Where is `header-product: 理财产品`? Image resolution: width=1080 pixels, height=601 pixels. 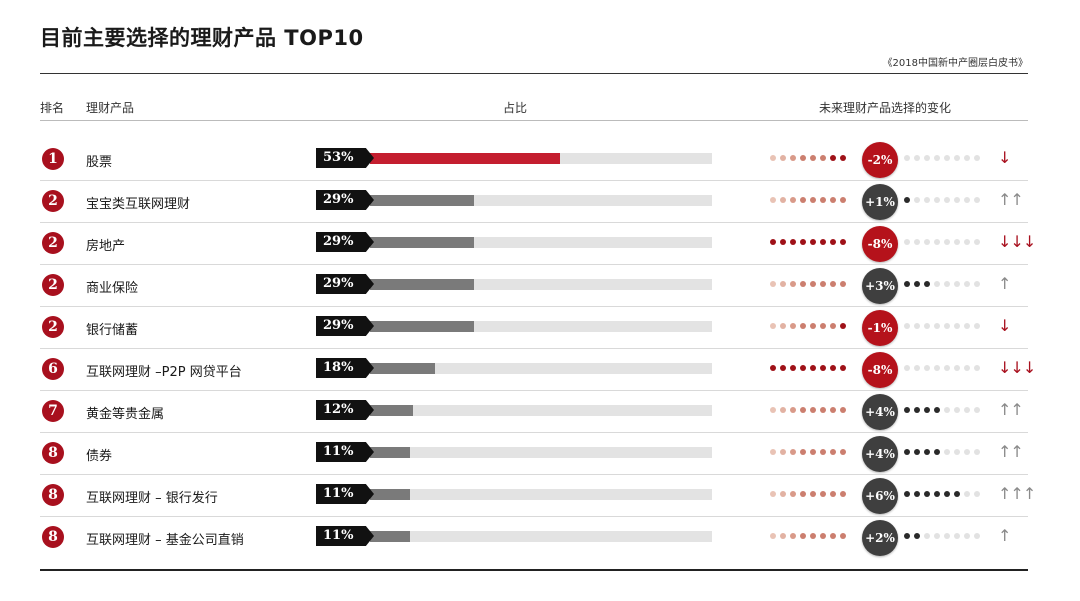 header-product: 理财产品 is located at coordinates (110, 108).